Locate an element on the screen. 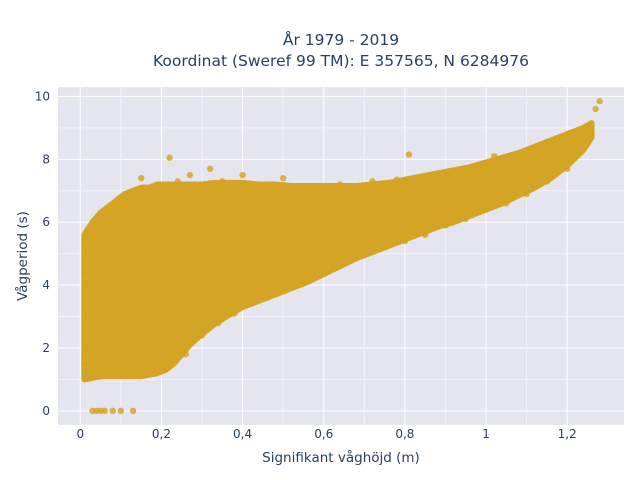  y-tick-label: 10 is located at coordinates (42, 96).